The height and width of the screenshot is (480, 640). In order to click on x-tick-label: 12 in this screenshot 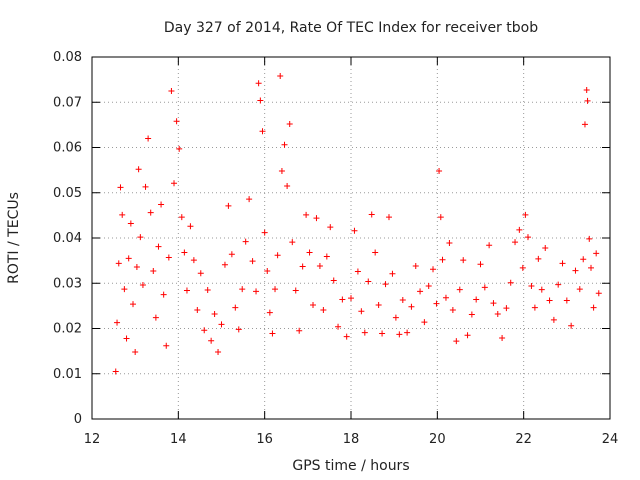, I will do `click(92, 439)`.